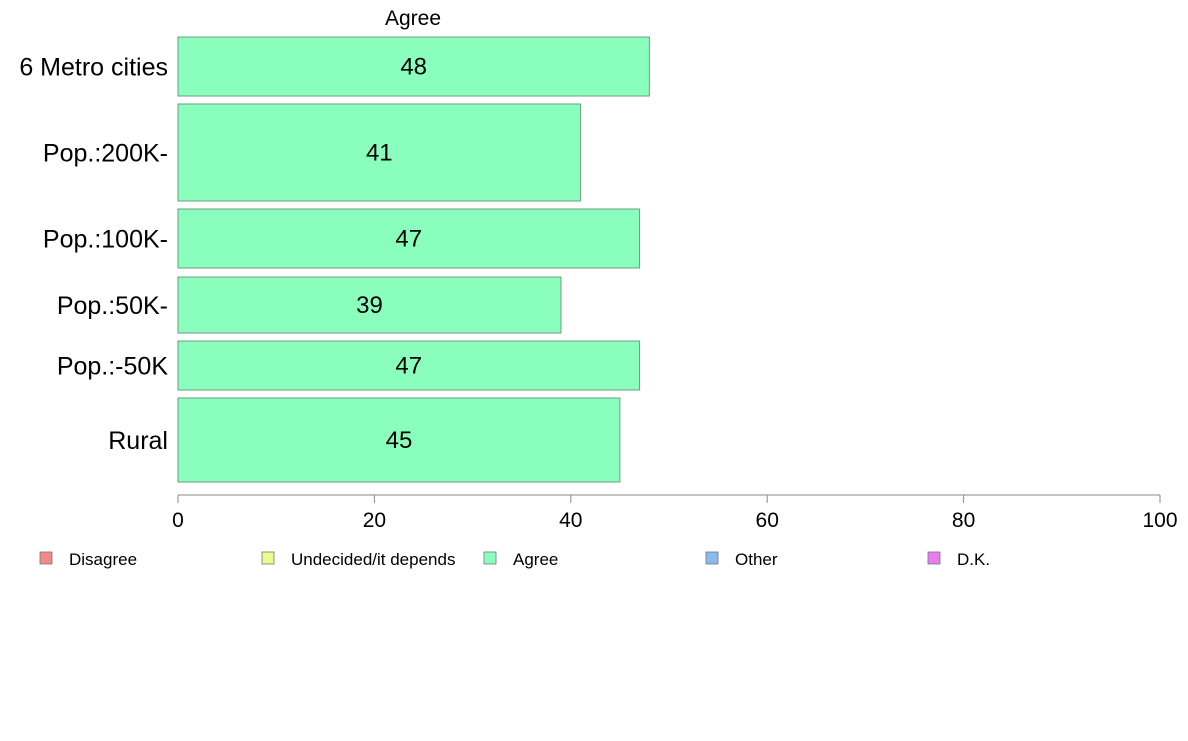  What do you see at coordinates (973, 559) in the screenshot?
I see `legend-label: D.K.` at bounding box center [973, 559].